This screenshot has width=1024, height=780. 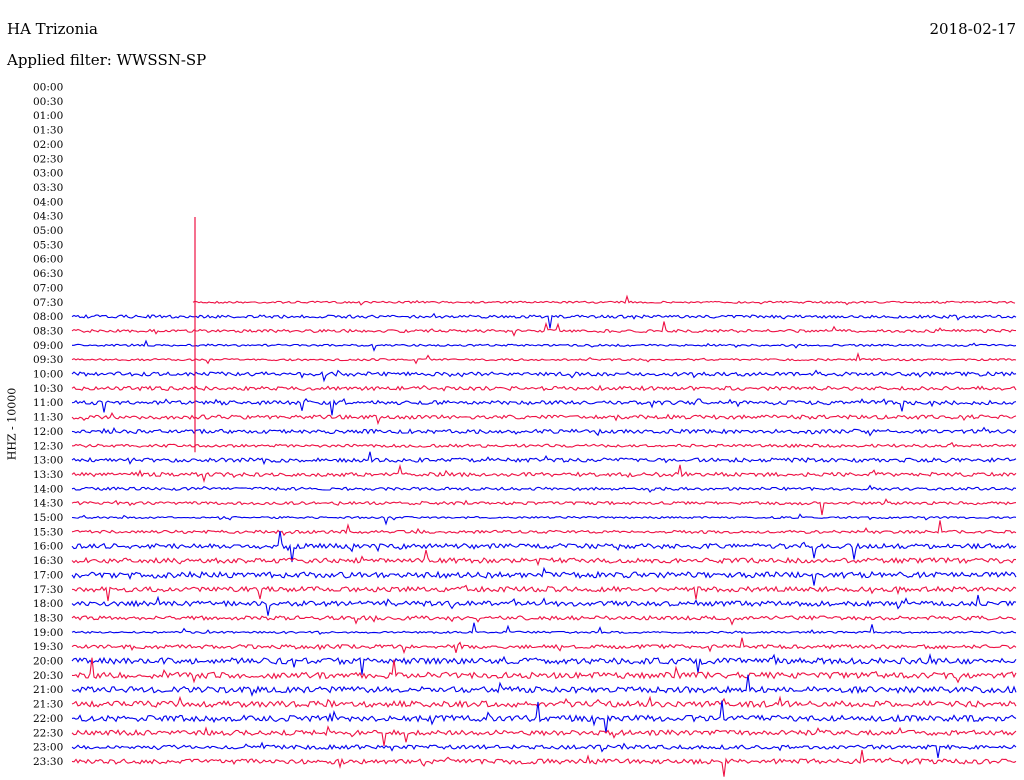 I want to click on time-label: 11:00, so click(x=48, y=403).